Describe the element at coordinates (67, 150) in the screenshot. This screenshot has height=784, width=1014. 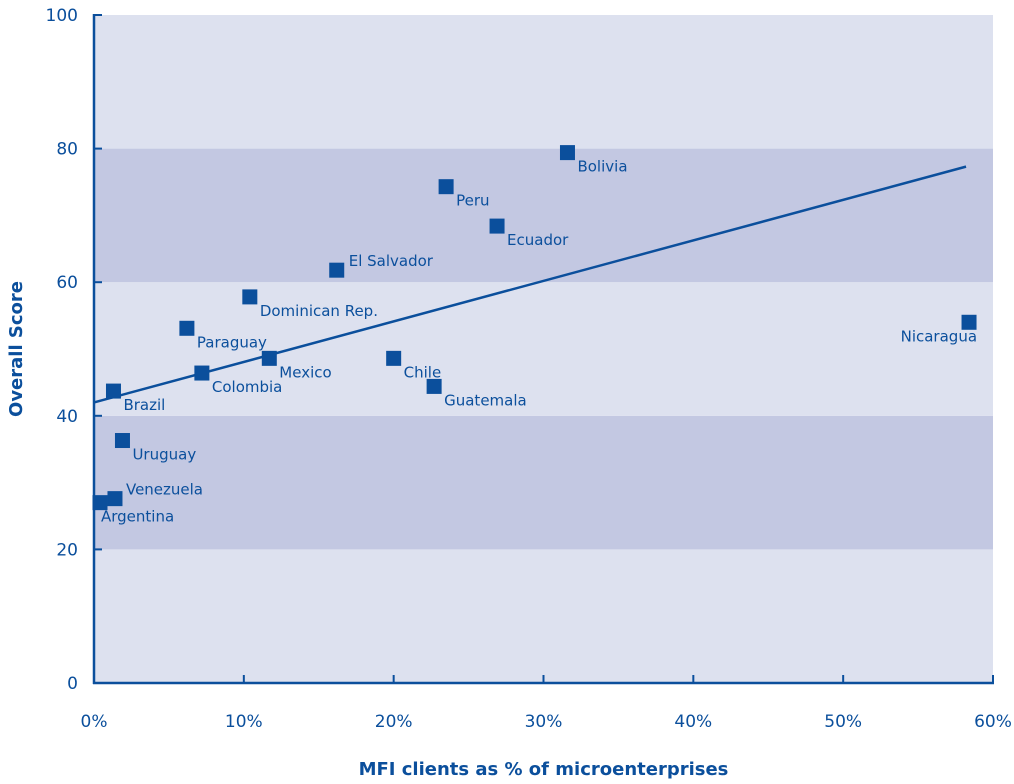
I see `y-tick-label: 80` at that location.